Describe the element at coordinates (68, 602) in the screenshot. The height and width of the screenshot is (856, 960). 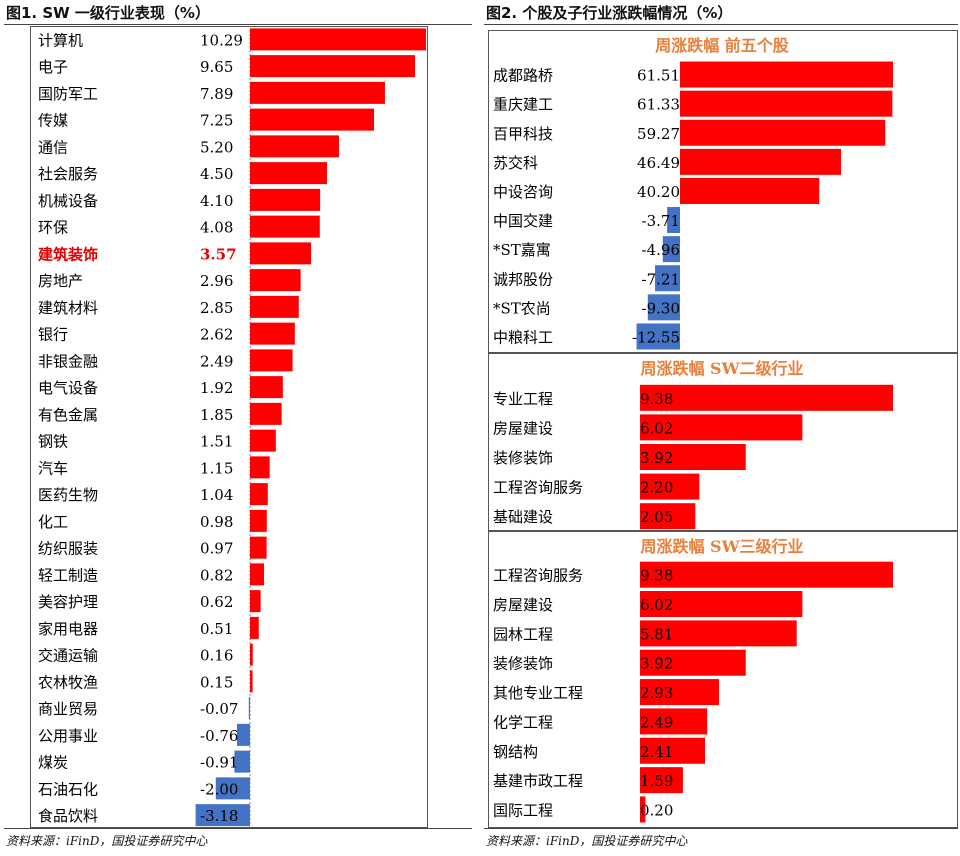
I see `category-label-22: 美容护理` at that location.